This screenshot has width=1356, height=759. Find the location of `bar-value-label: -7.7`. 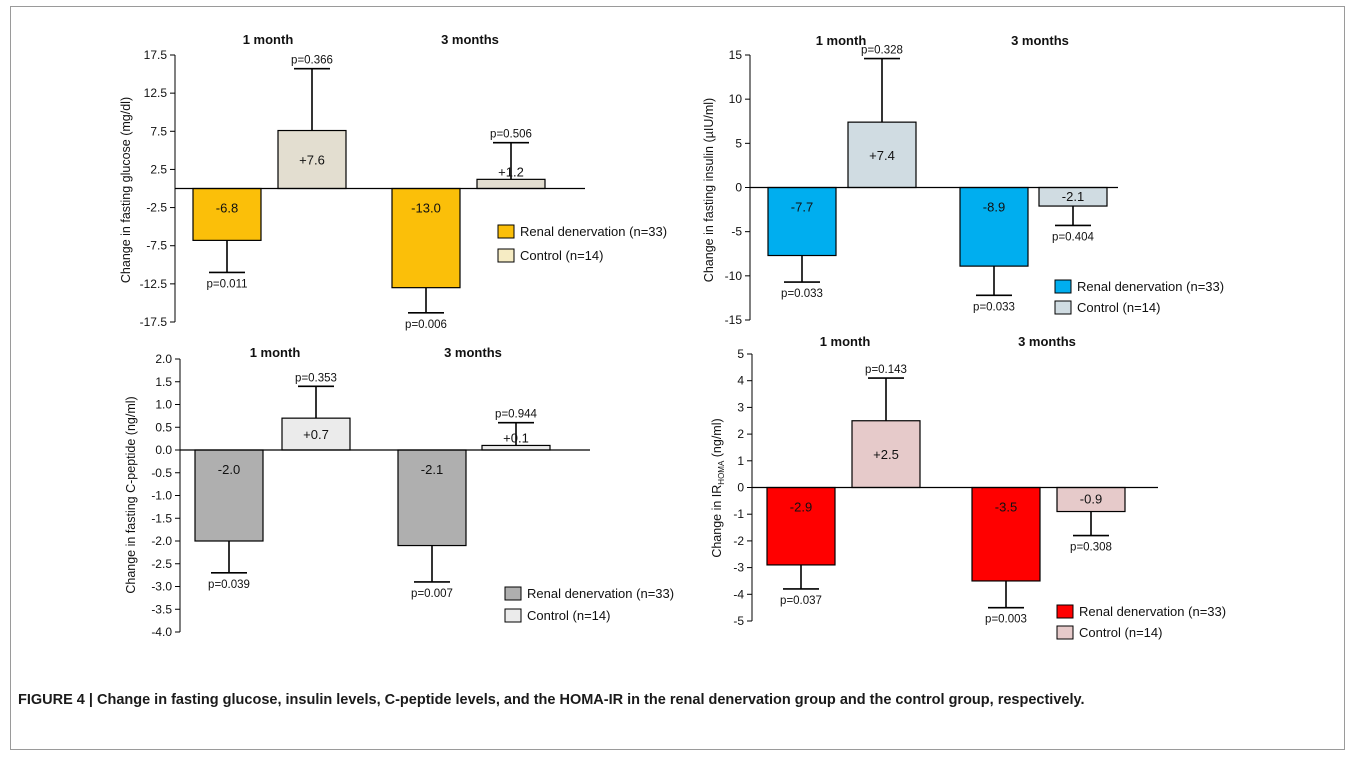

bar-value-label: -7.7 is located at coordinates (802, 207).